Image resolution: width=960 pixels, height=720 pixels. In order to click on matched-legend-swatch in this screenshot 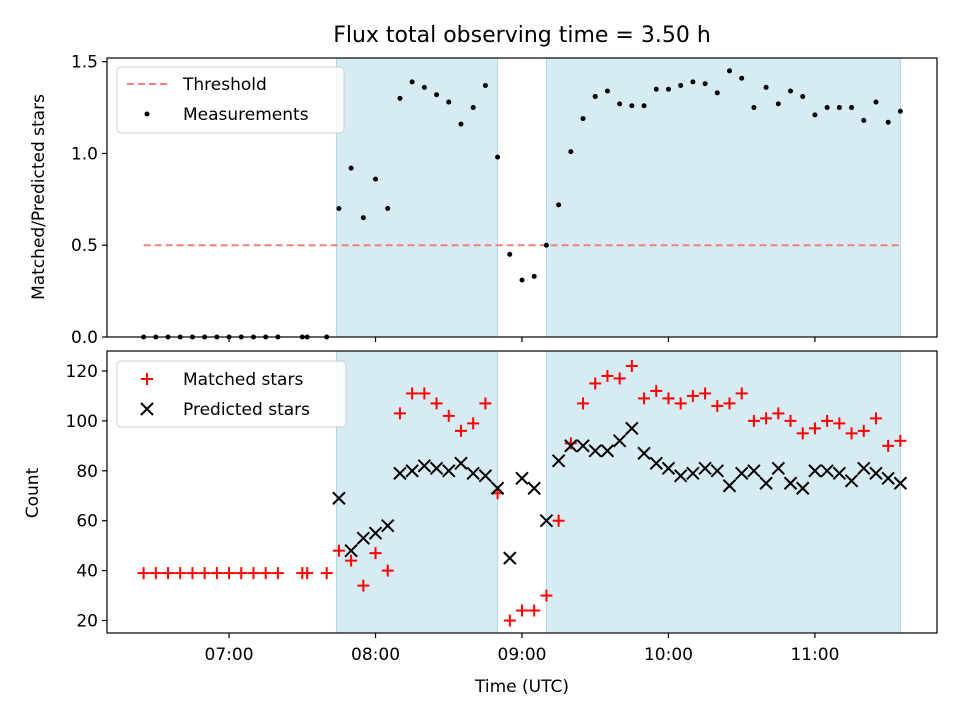, I will do `click(147, 379)`.